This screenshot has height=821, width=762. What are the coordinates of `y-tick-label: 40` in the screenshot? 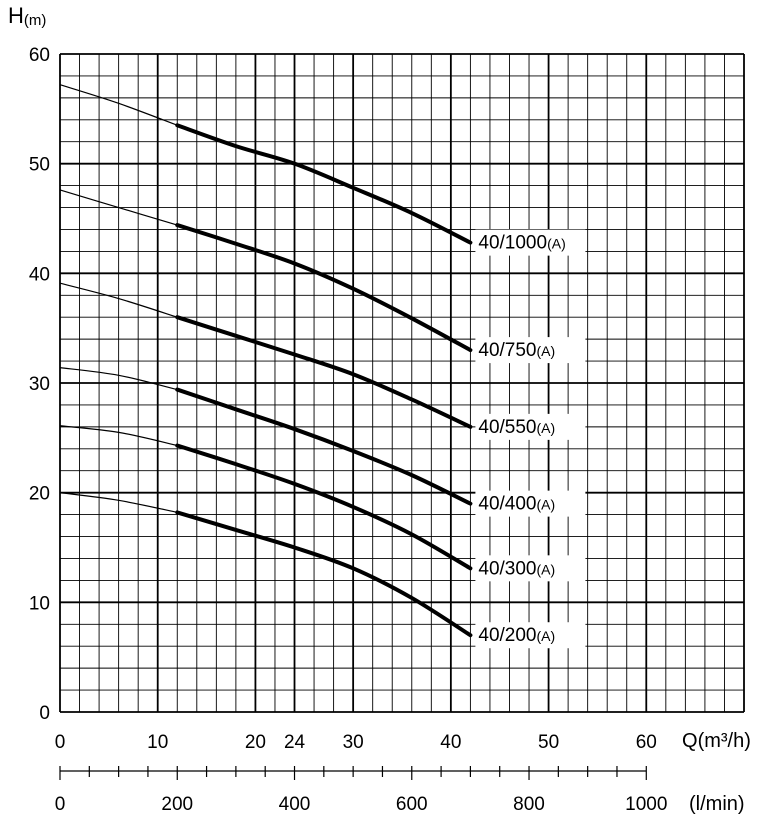 It's located at (39, 274).